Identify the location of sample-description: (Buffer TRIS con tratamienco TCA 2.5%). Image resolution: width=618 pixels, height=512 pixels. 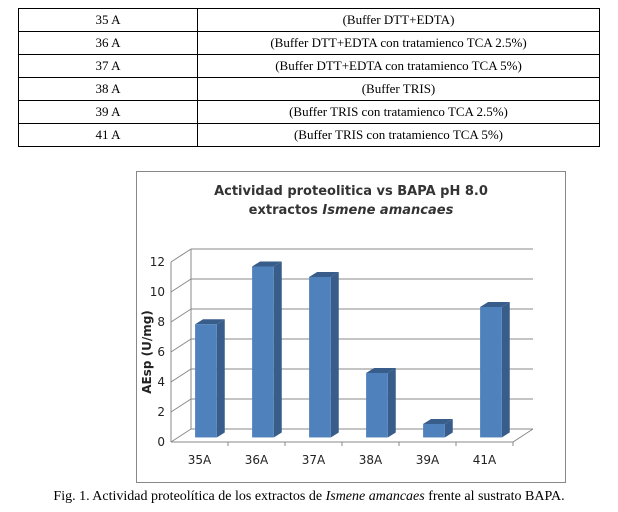
(398, 112).